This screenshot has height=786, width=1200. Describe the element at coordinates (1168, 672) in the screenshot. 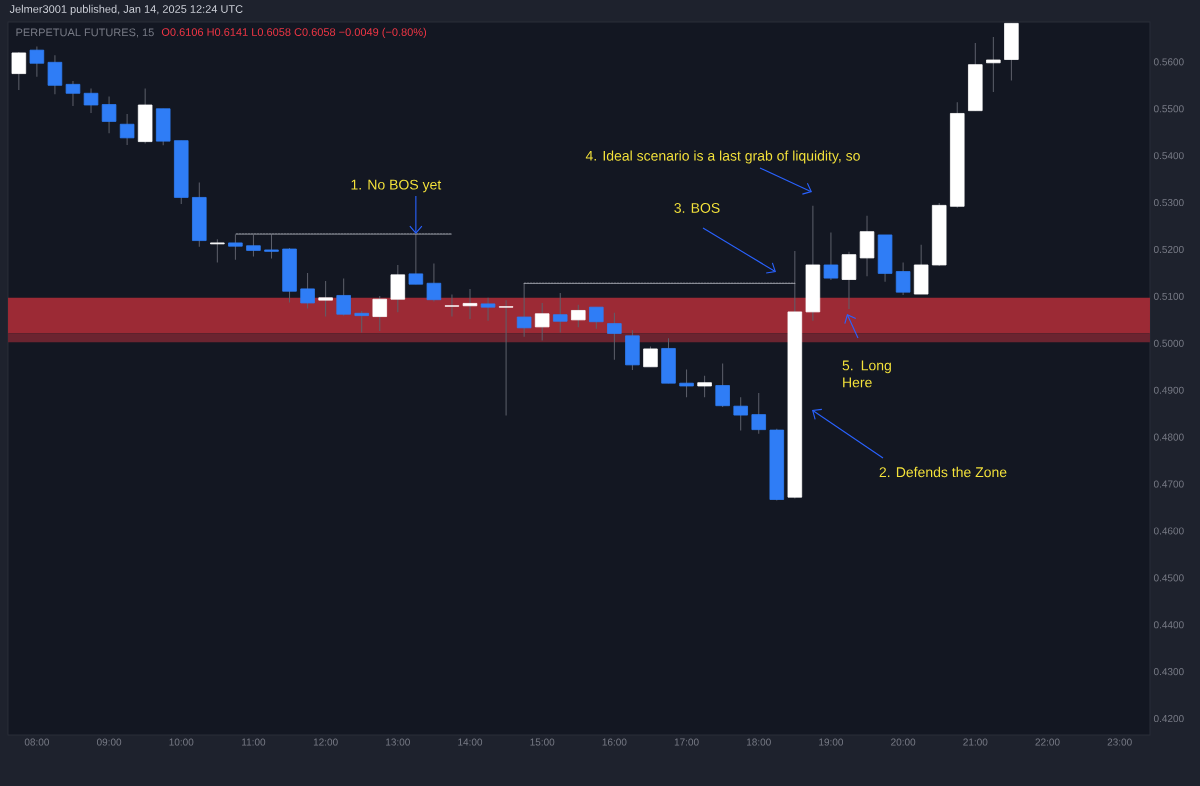

I see `y-tick-label: 0.4300` at that location.